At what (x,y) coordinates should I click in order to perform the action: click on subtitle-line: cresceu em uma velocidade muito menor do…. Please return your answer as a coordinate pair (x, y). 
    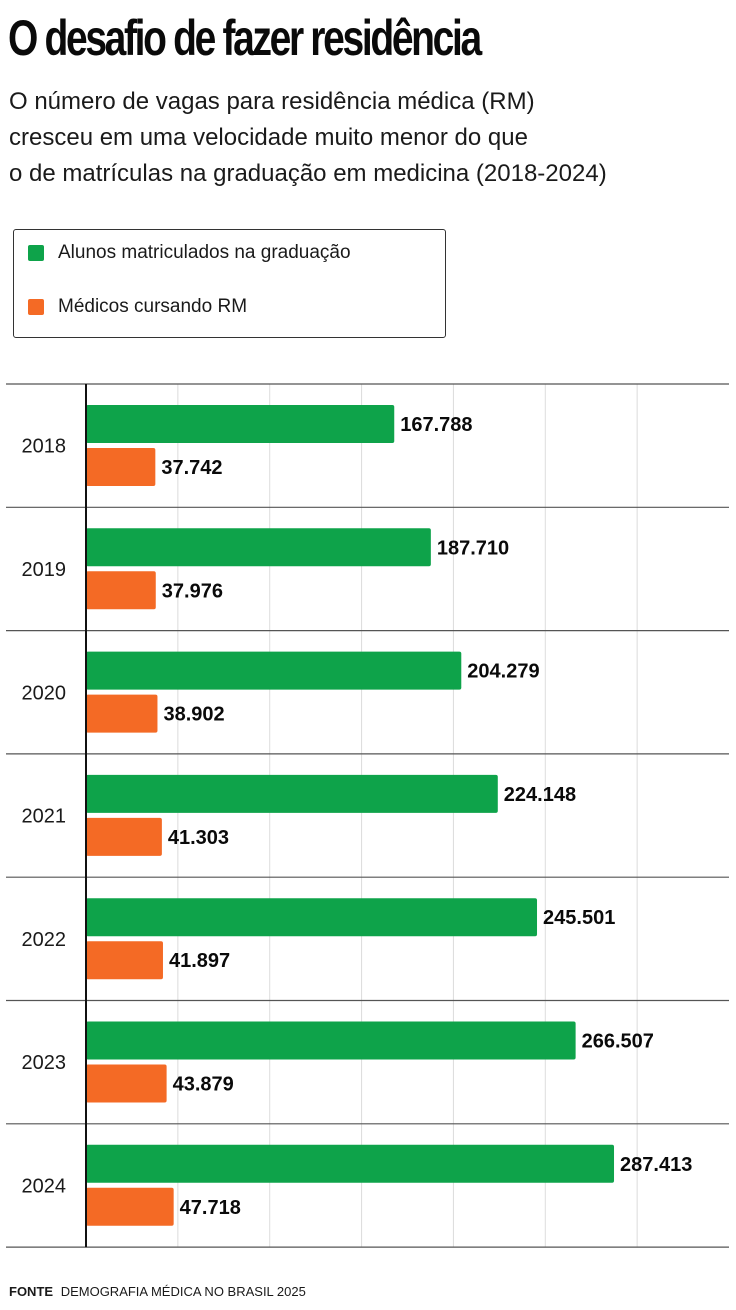
    Looking at the image, I should click on (268, 137).